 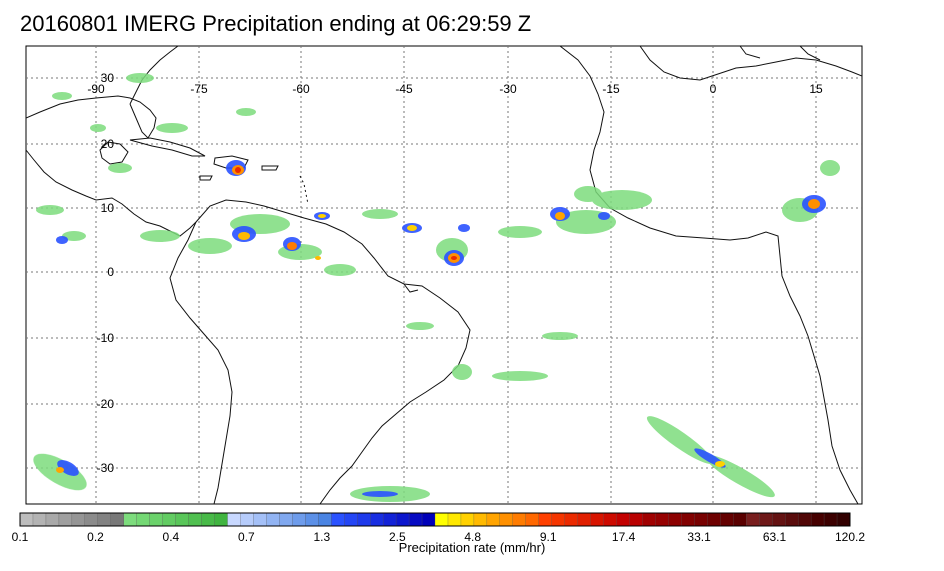 What do you see at coordinates (106, 468) in the screenshot?
I see `latitude-label: -30` at bounding box center [106, 468].